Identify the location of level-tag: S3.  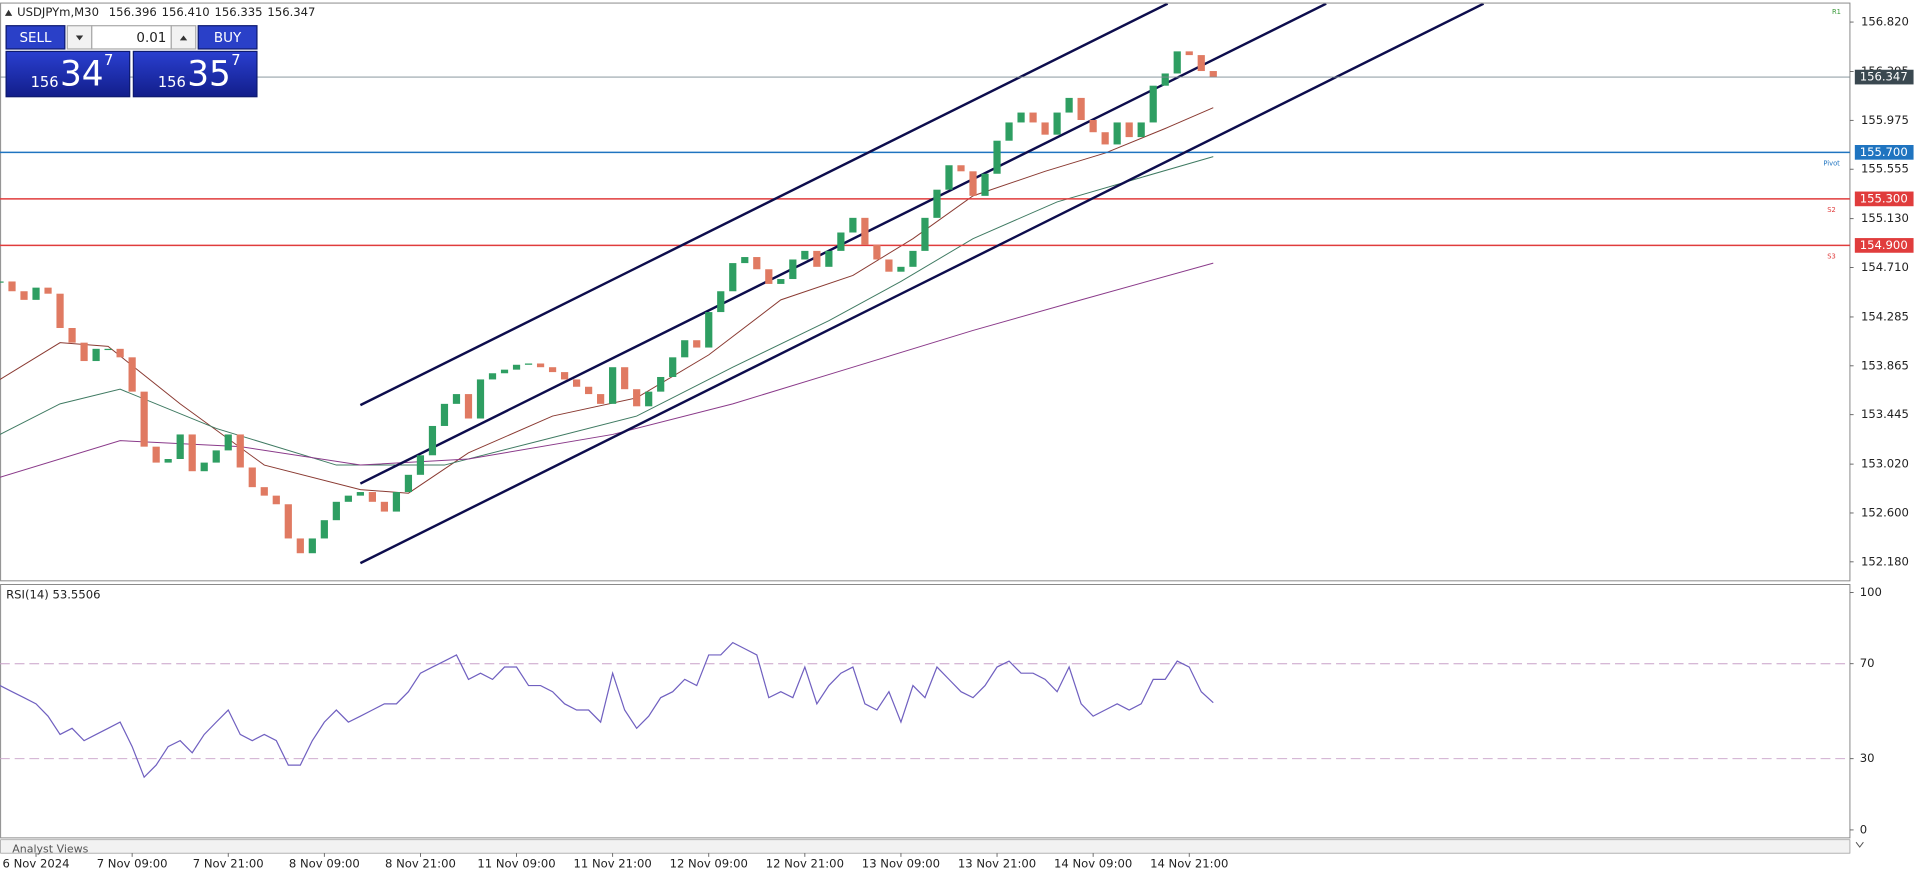
(1831, 256).